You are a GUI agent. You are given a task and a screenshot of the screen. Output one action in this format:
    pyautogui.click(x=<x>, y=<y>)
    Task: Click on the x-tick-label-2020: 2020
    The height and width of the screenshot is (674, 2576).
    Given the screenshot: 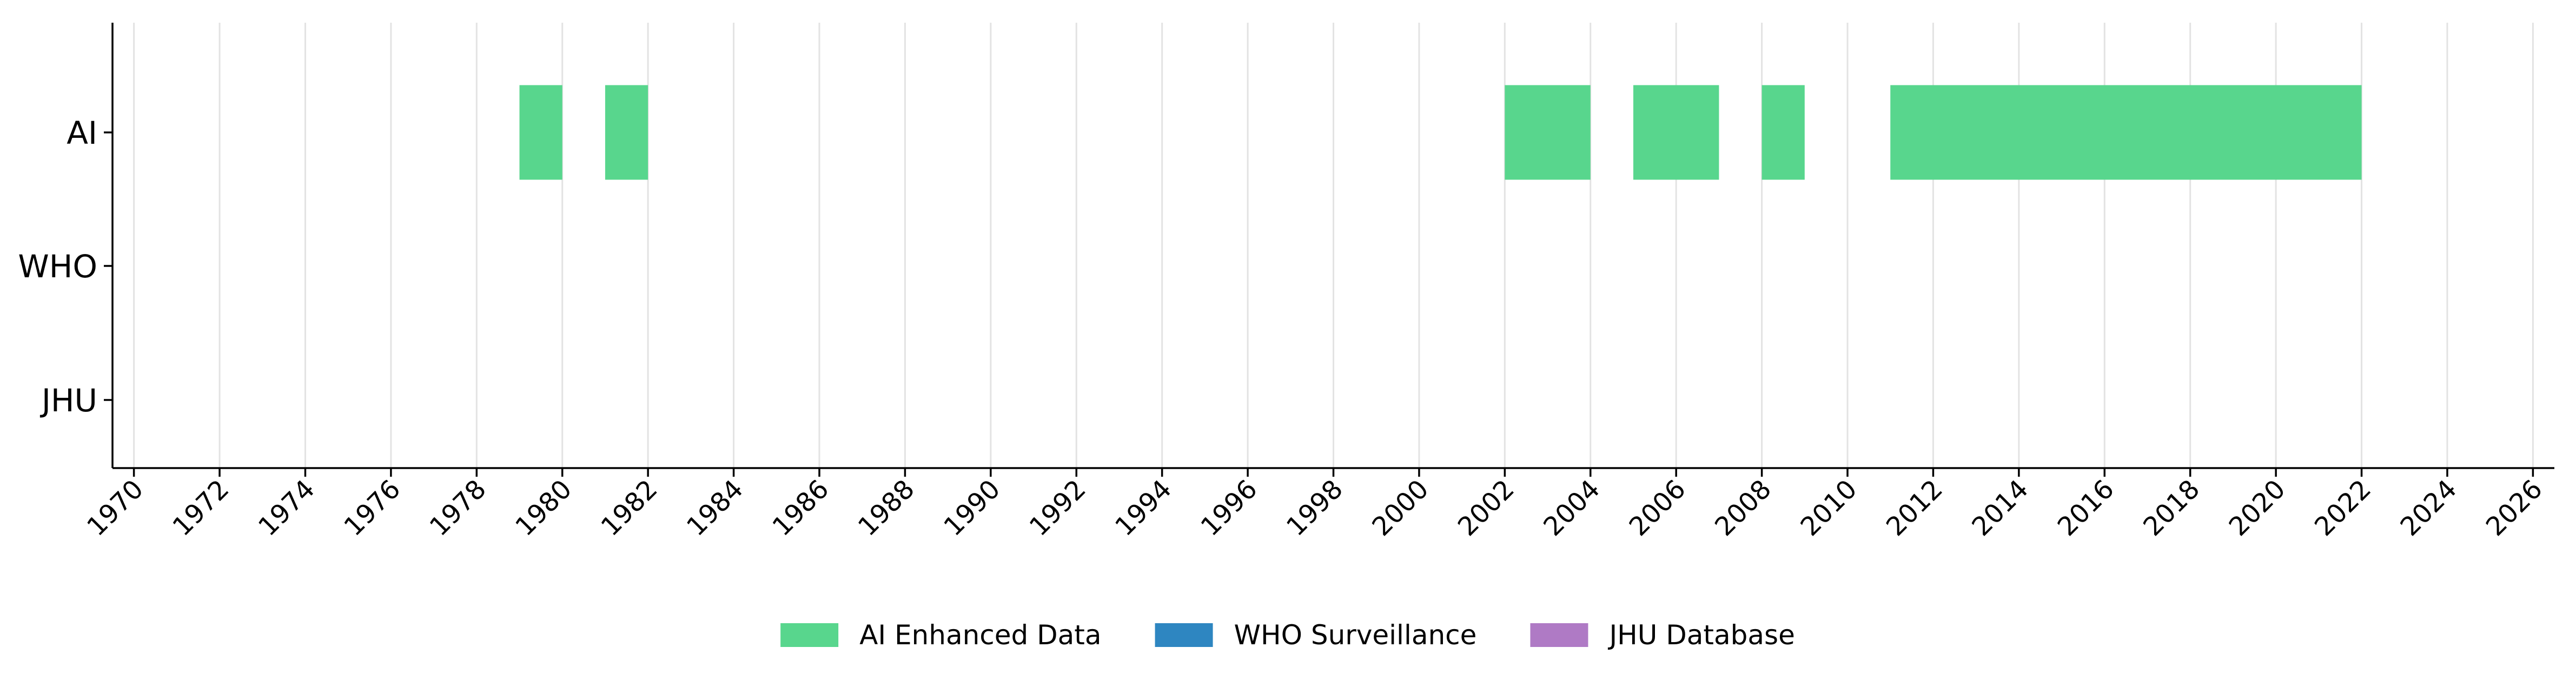 What is the action you would take?
    pyautogui.click(x=2258, y=508)
    